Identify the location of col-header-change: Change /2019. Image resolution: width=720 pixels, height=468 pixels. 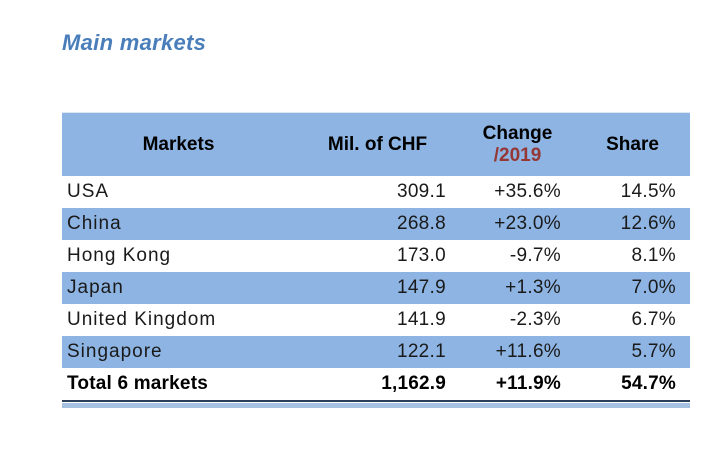
(517, 144).